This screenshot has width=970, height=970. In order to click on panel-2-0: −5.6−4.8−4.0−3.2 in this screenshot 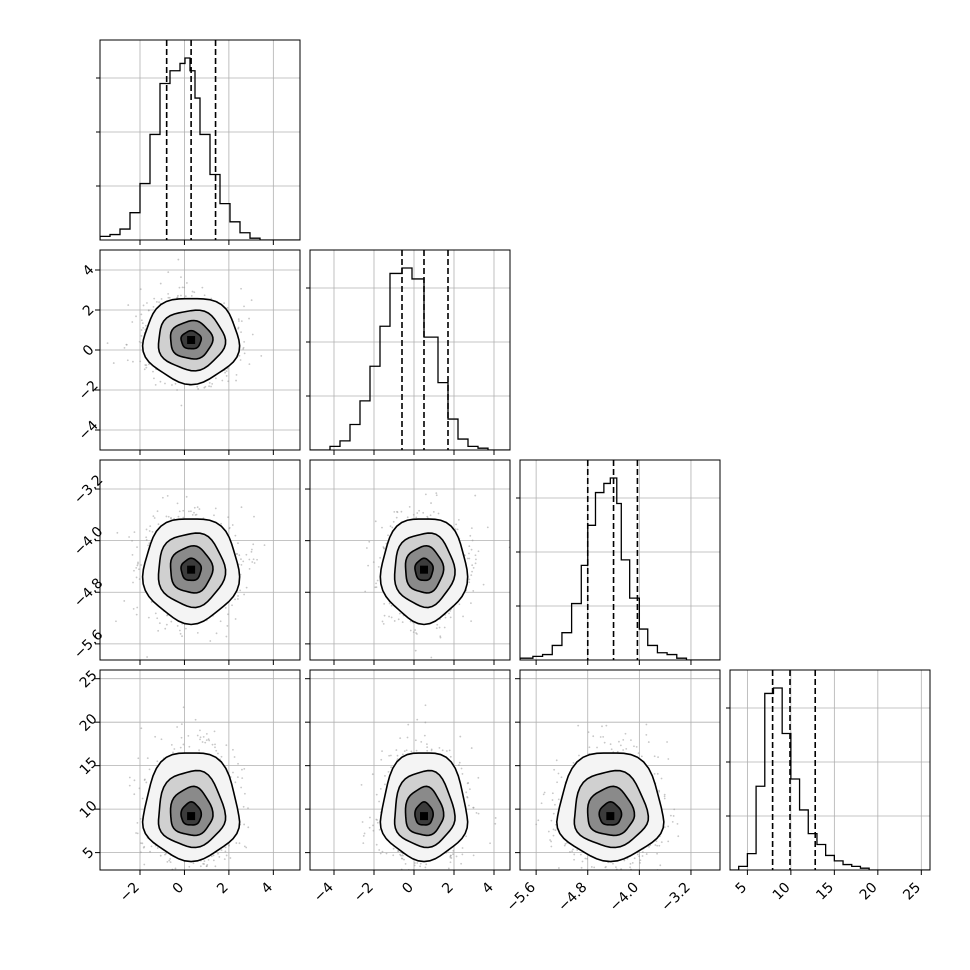, I will do `click(186, 562)`.